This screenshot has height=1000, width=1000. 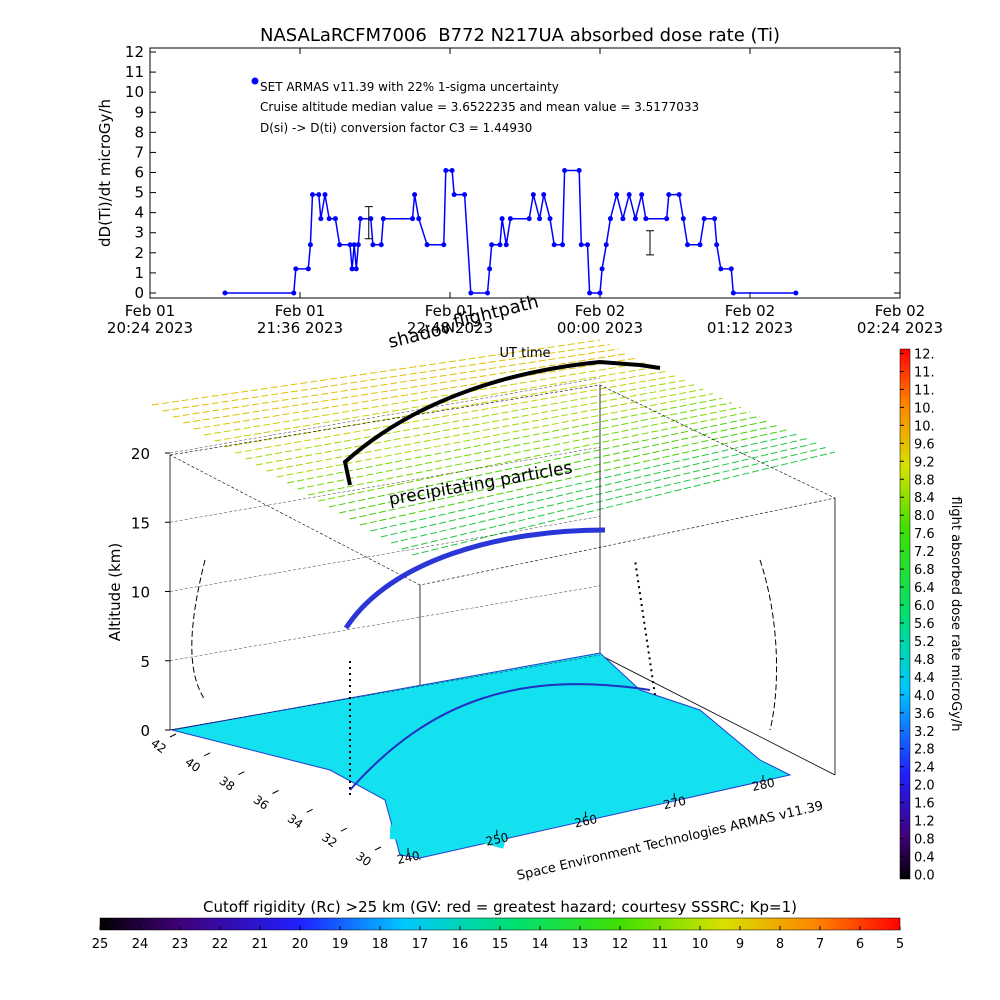 What do you see at coordinates (420, 944) in the screenshot?
I see `colorbar-tick-label: 17` at bounding box center [420, 944].